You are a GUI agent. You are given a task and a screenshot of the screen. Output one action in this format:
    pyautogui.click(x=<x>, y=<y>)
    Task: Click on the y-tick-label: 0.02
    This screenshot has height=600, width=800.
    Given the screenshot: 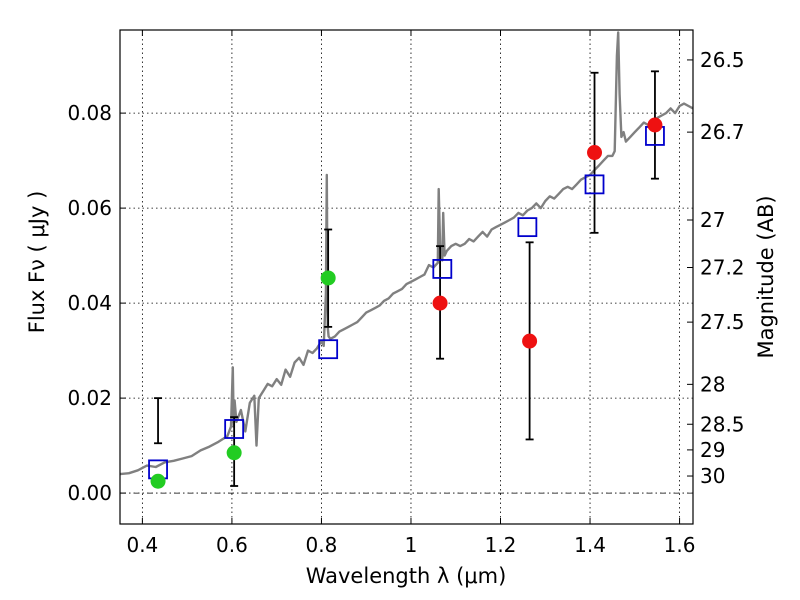 What is the action you would take?
    pyautogui.click(x=89, y=398)
    